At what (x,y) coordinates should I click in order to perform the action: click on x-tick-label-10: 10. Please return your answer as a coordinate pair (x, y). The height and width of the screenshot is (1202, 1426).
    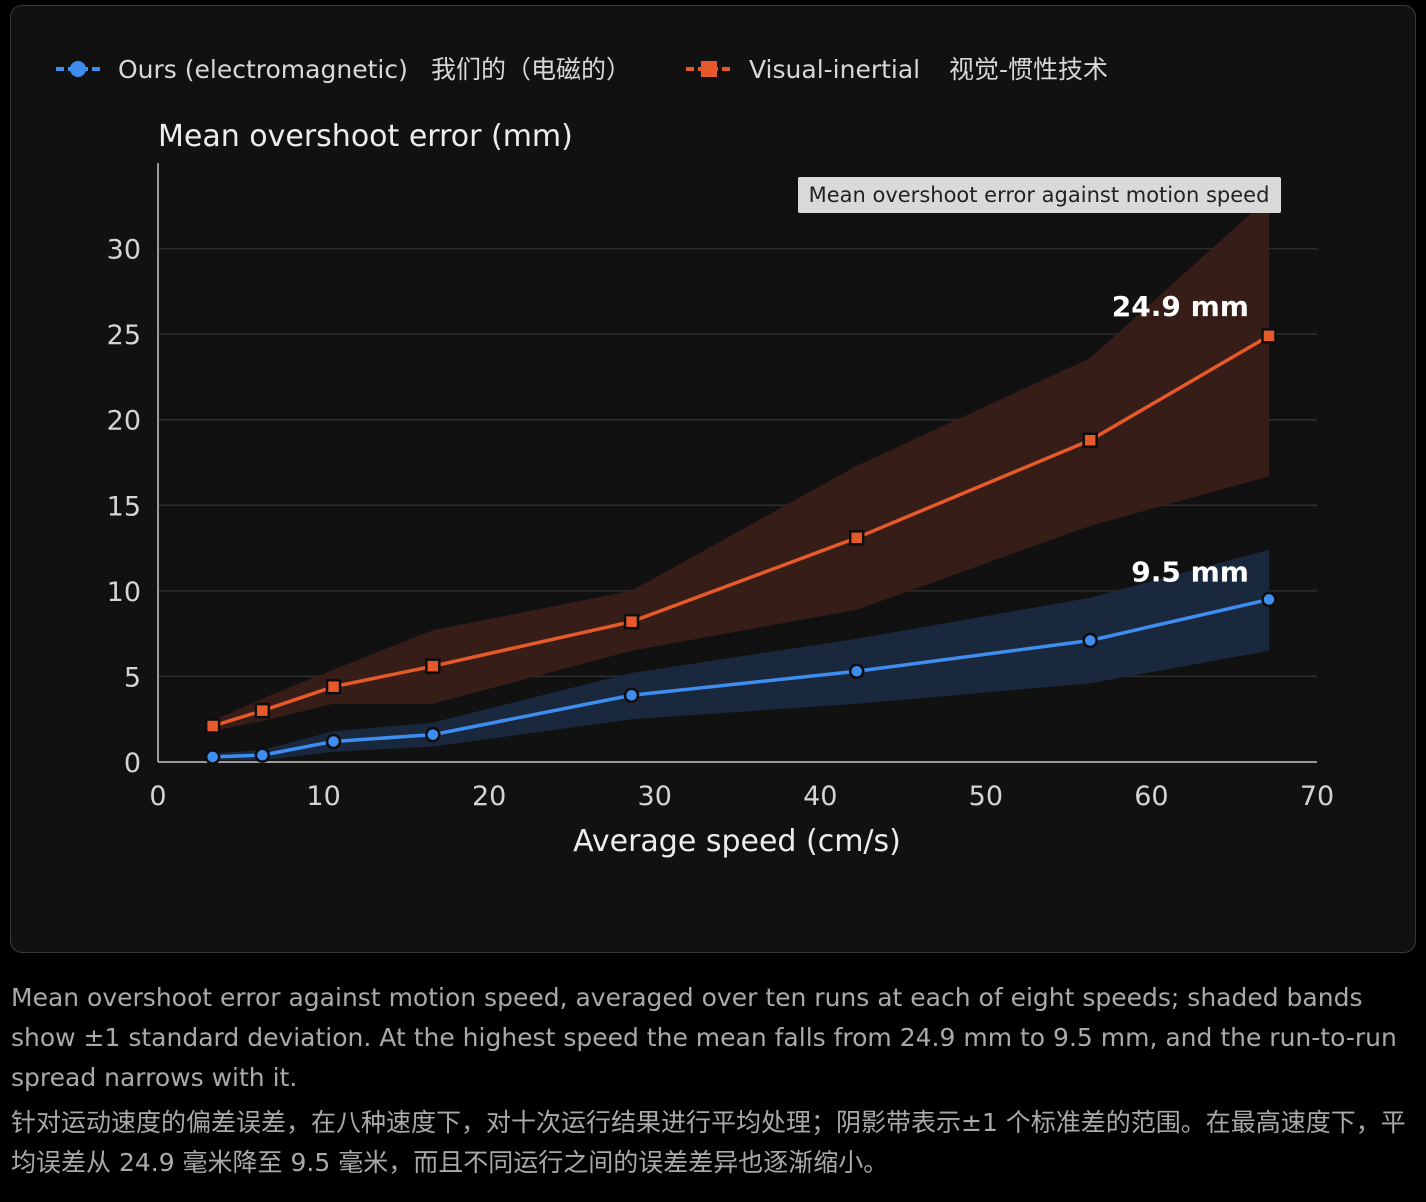
    Looking at the image, I should click on (323, 796).